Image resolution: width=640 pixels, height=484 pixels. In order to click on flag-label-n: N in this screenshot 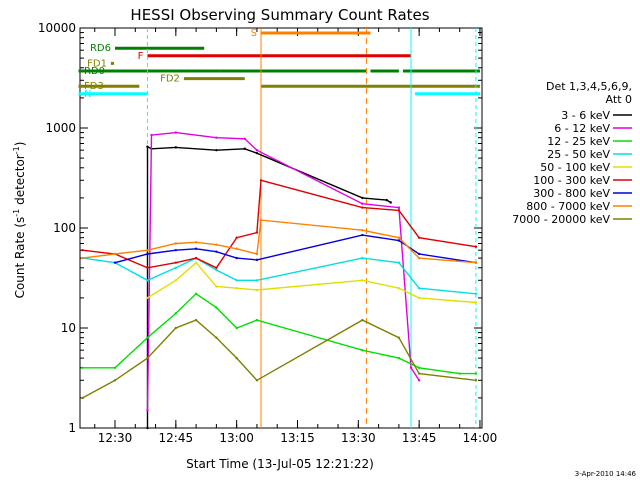, I will do `click(87, 94)`.